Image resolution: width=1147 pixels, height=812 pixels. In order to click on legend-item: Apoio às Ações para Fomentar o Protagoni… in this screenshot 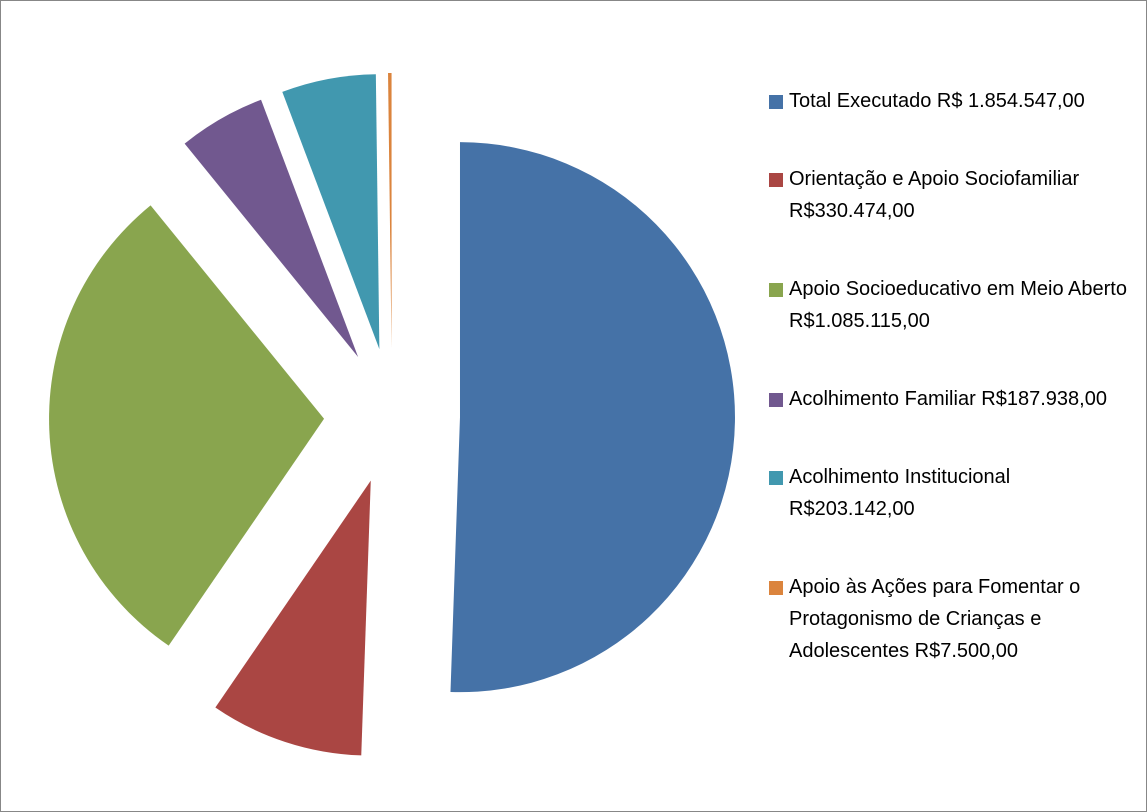, I will do `click(954, 619)`.